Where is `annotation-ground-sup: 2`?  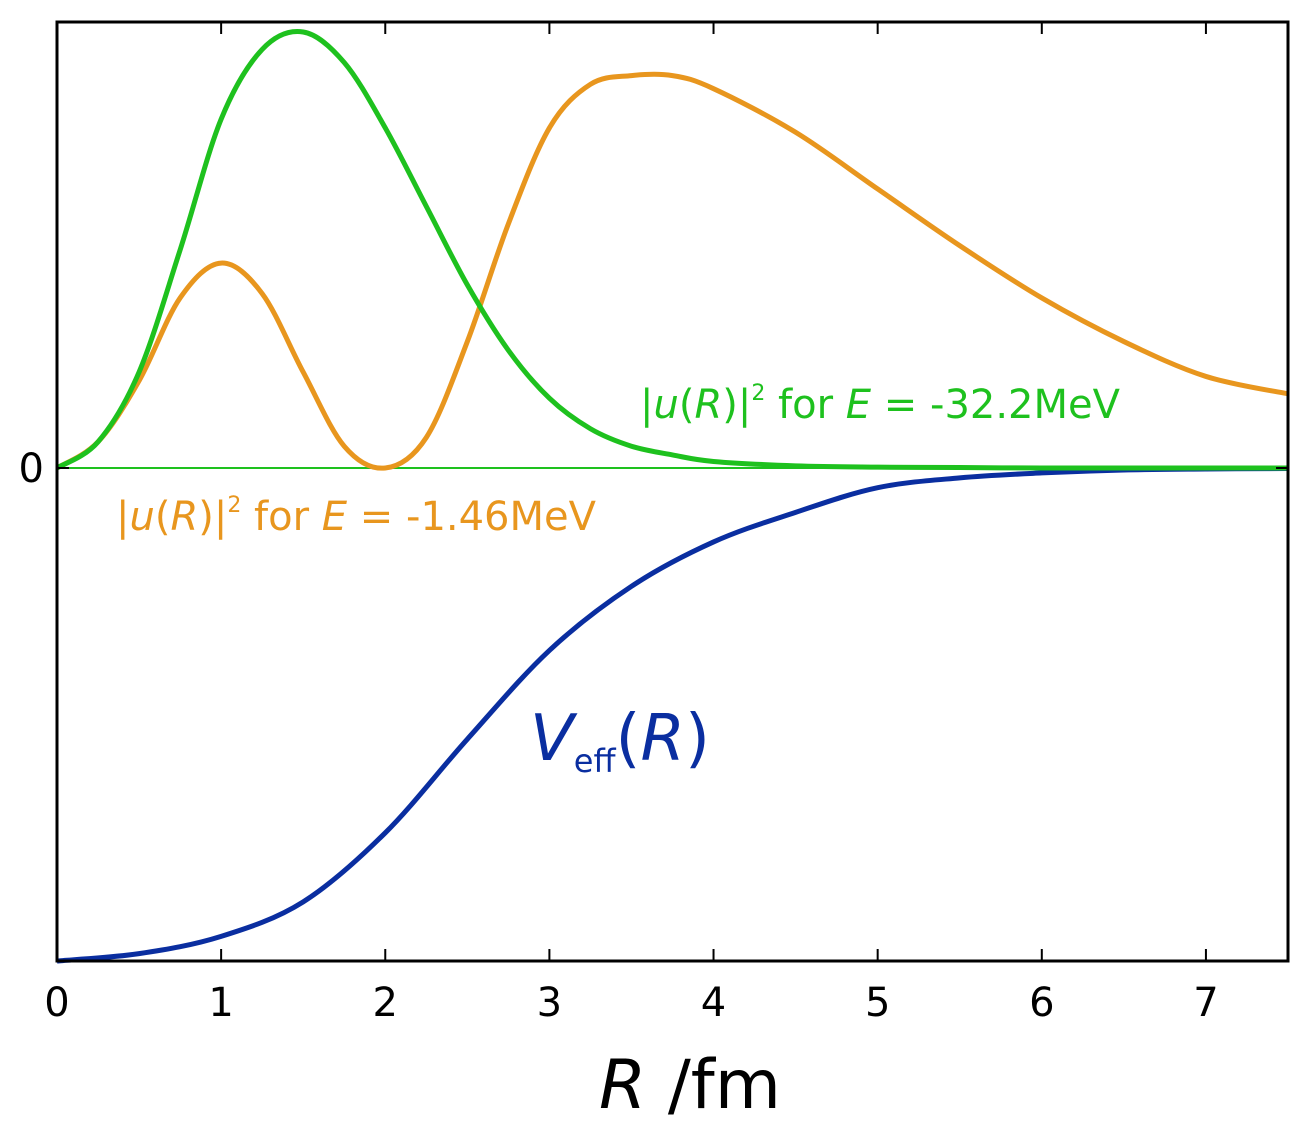
annotation-ground-sup: 2 is located at coordinates (758, 393).